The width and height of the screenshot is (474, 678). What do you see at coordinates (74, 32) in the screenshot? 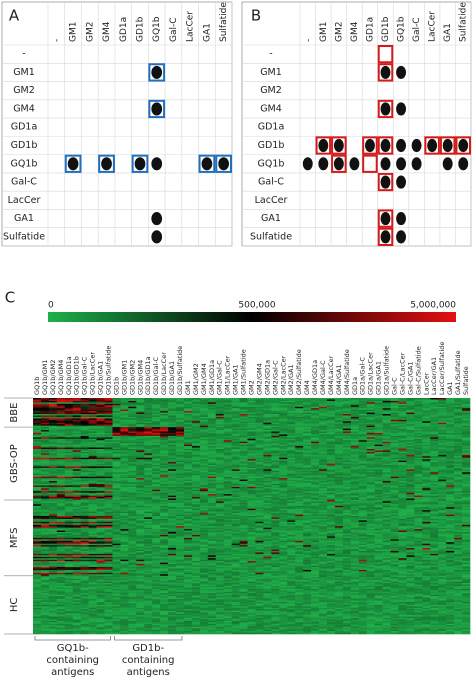
I see `column-label: GM1` at bounding box center [74, 32].